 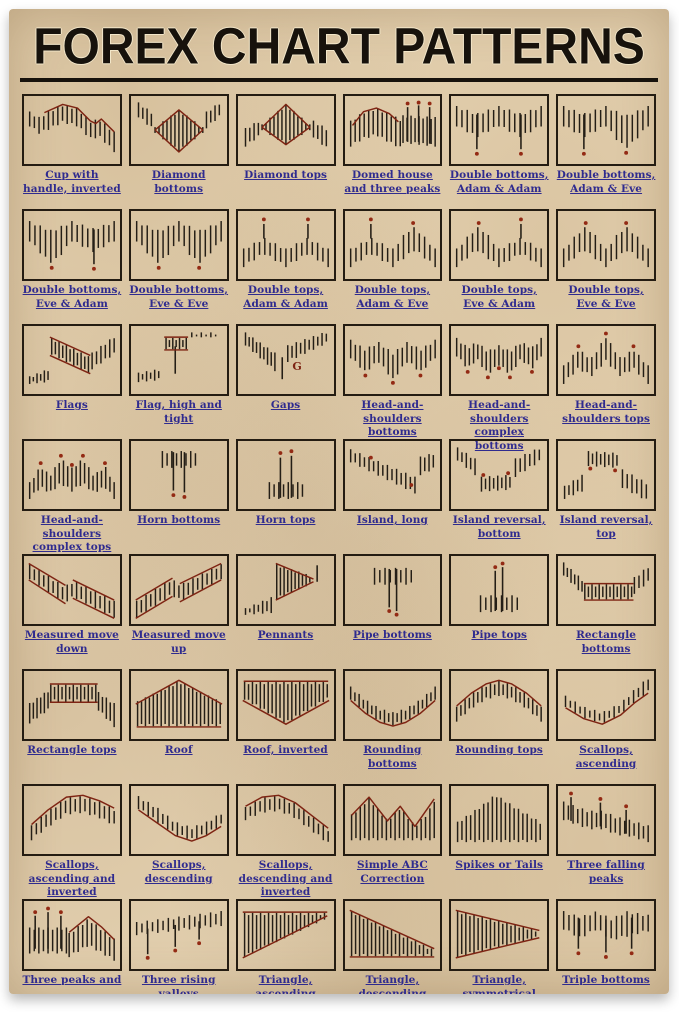 I want to click on pattern-label: Double bottoms, Adam & Eve, so click(x=606, y=182).